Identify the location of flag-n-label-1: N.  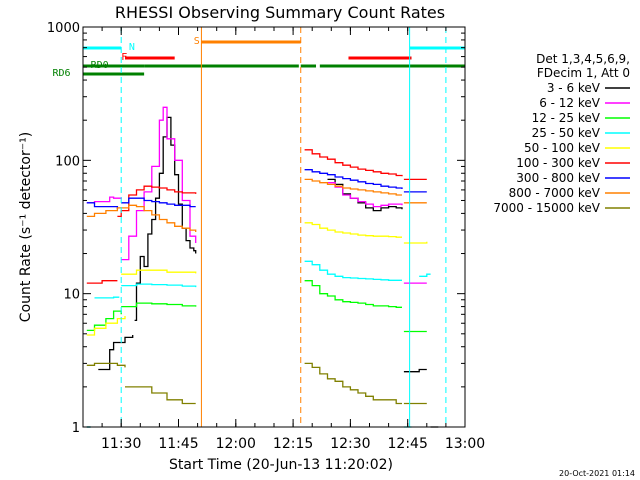
(132, 47).